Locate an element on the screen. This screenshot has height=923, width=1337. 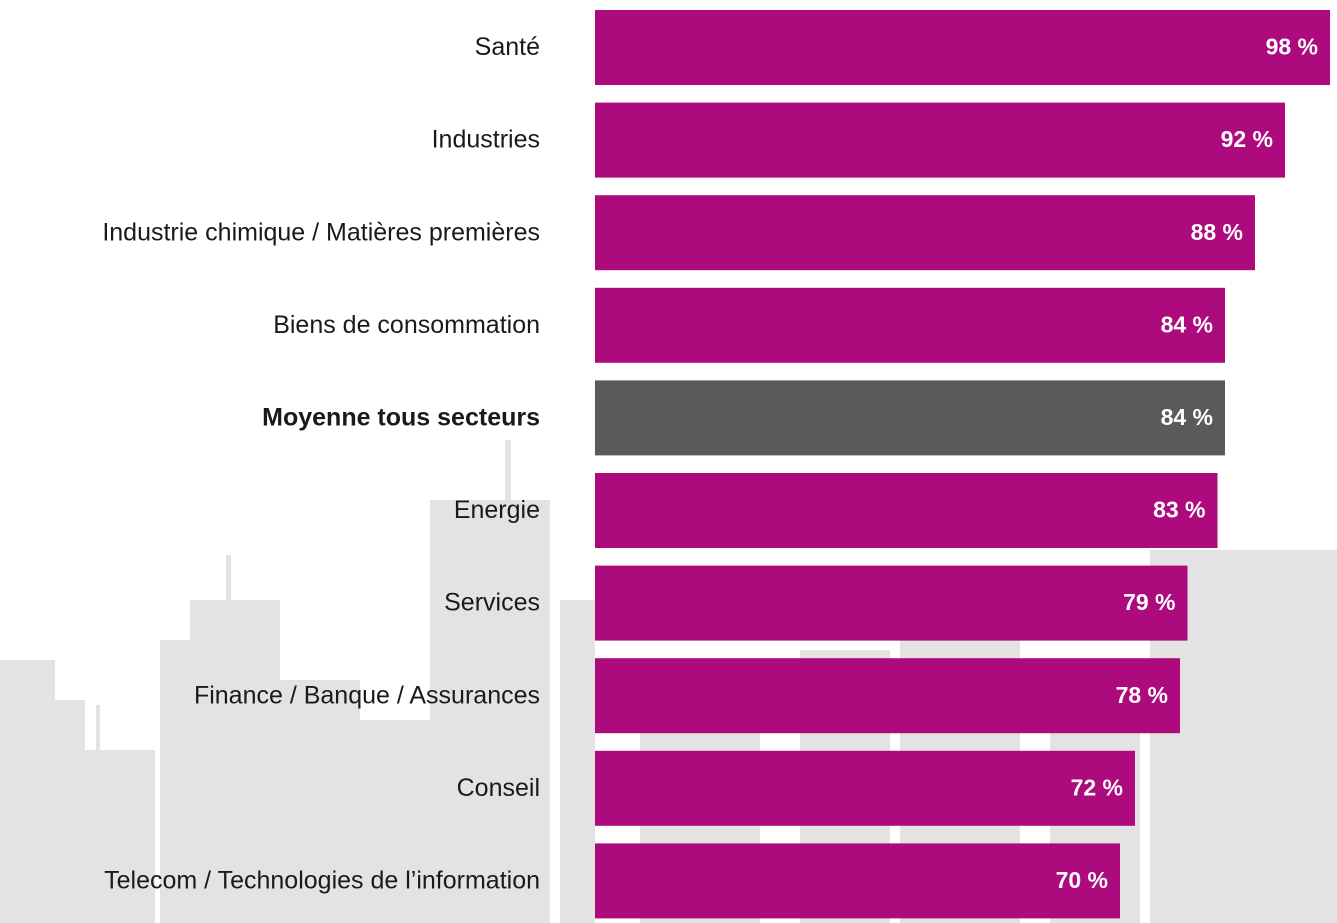
value-label: 79 % is located at coordinates (1149, 602).